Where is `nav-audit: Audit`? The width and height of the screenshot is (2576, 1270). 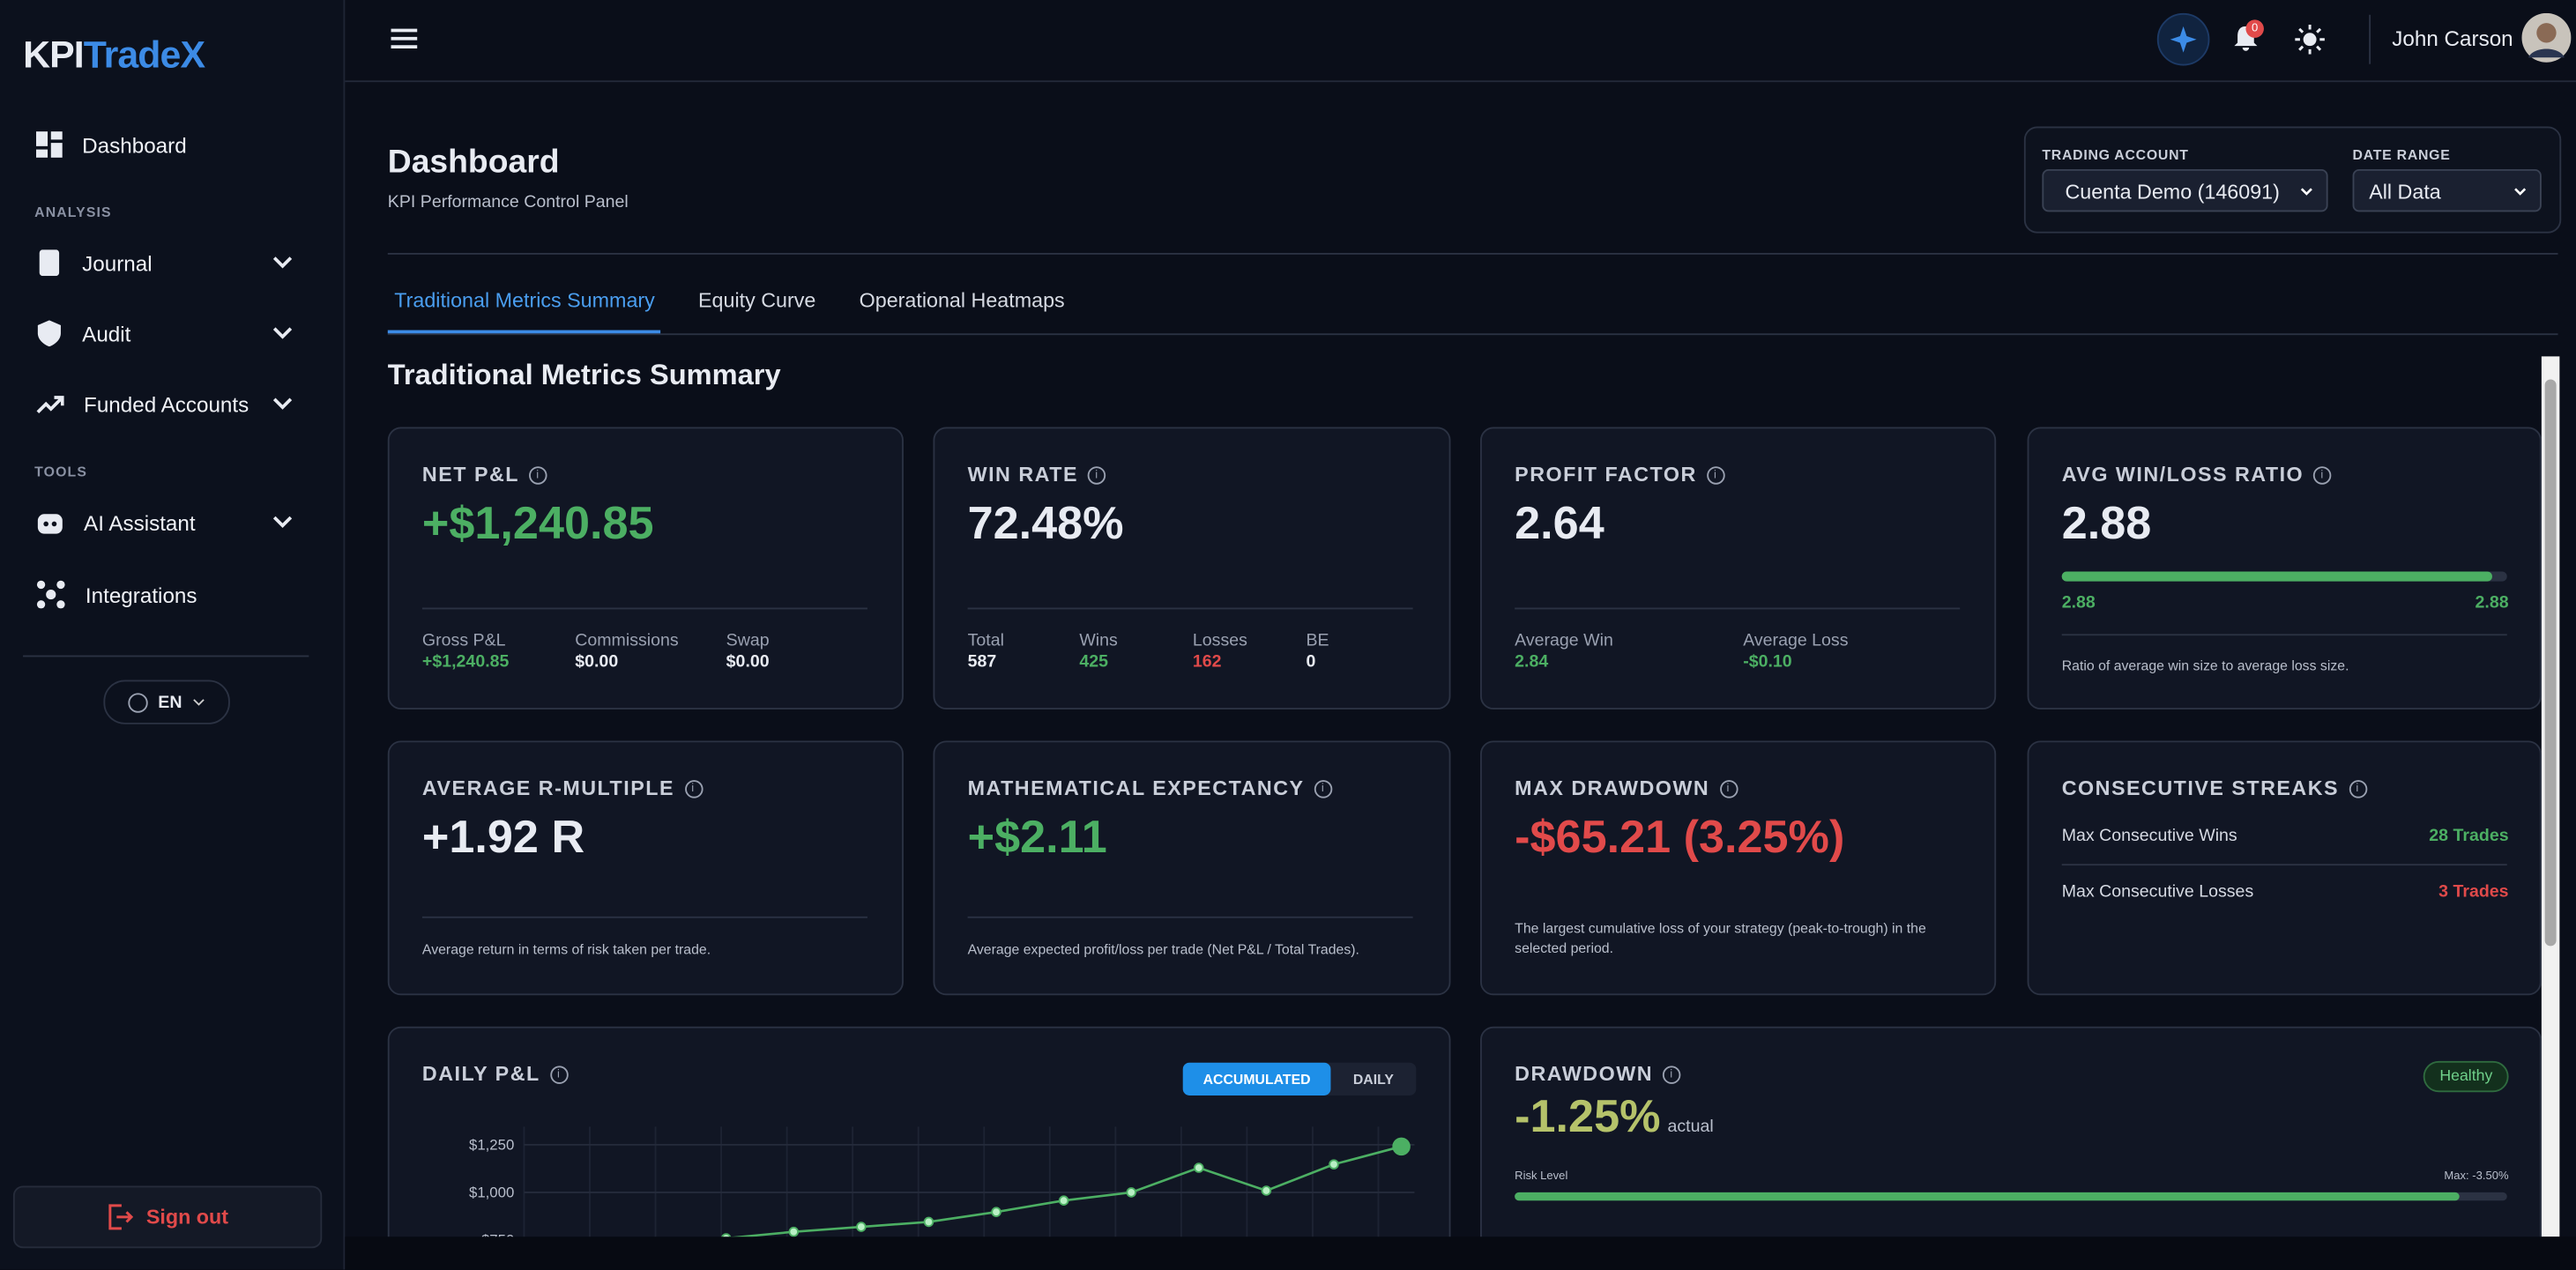 nav-audit: Audit is located at coordinates (83, 333).